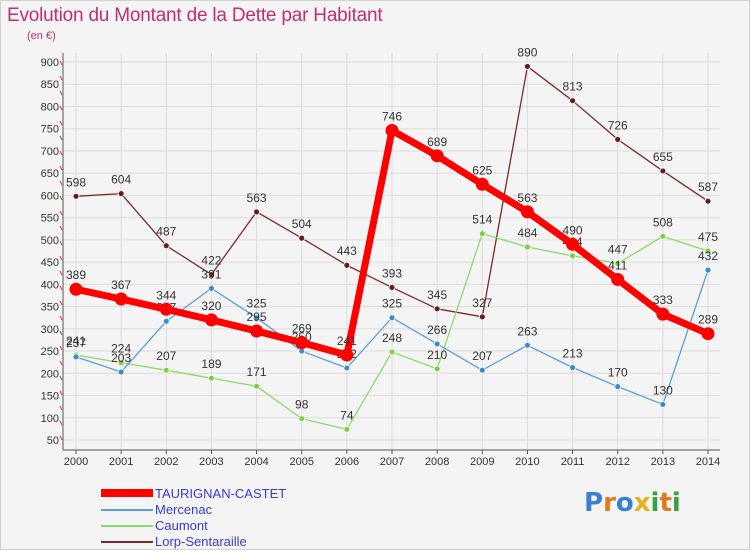 This screenshot has height=550, width=750. I want to click on y-tick-label: 650, so click(50, 174).